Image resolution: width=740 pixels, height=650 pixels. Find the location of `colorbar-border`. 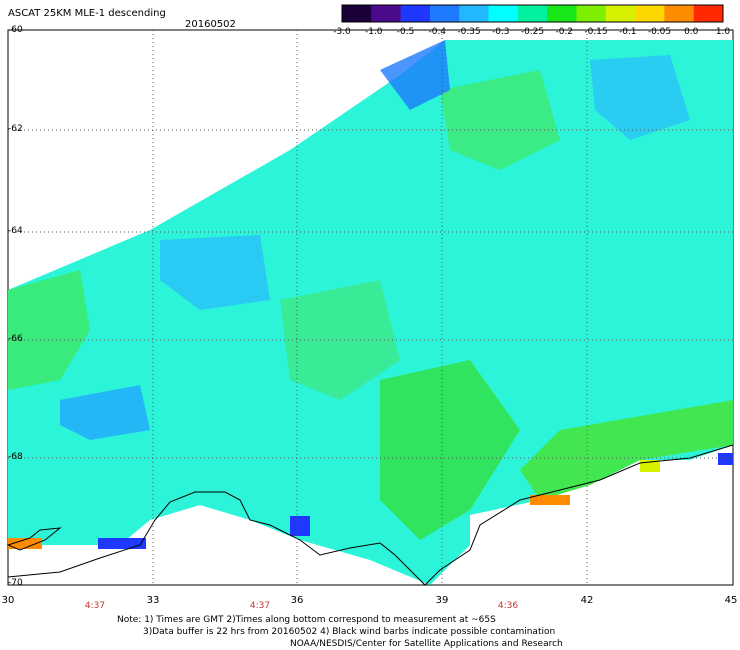

colorbar-border is located at coordinates (532, 13).